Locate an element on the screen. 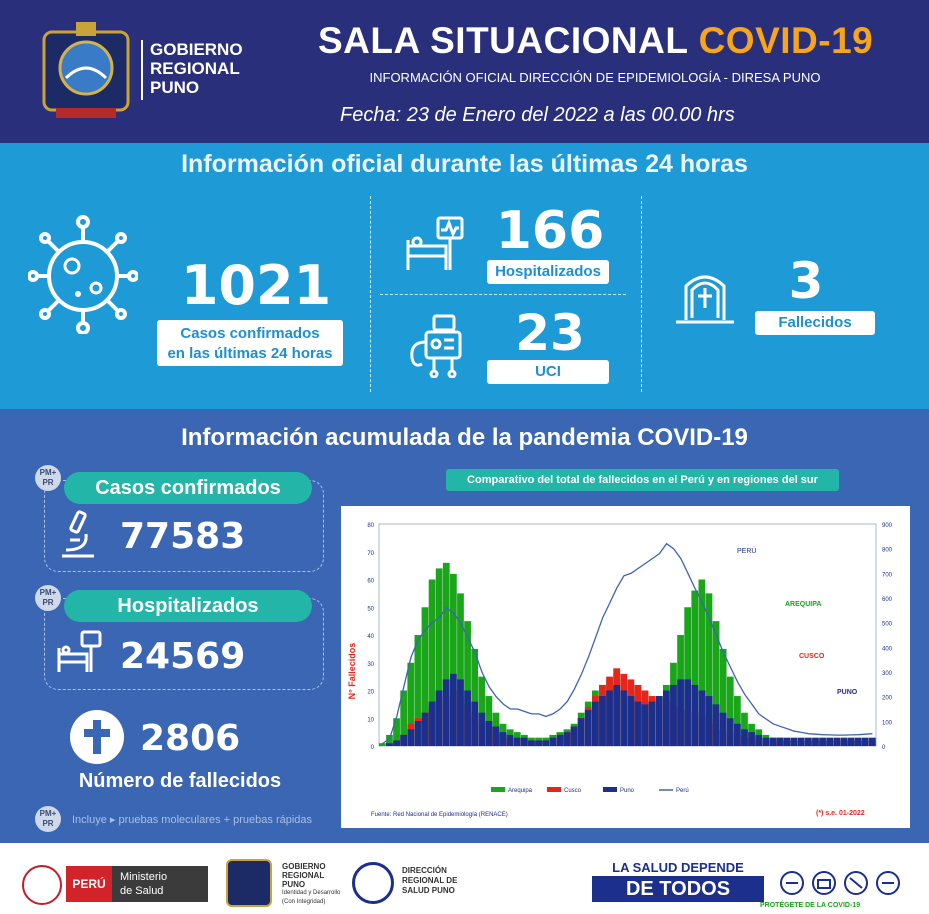  virus-icon is located at coordinates (83, 276).